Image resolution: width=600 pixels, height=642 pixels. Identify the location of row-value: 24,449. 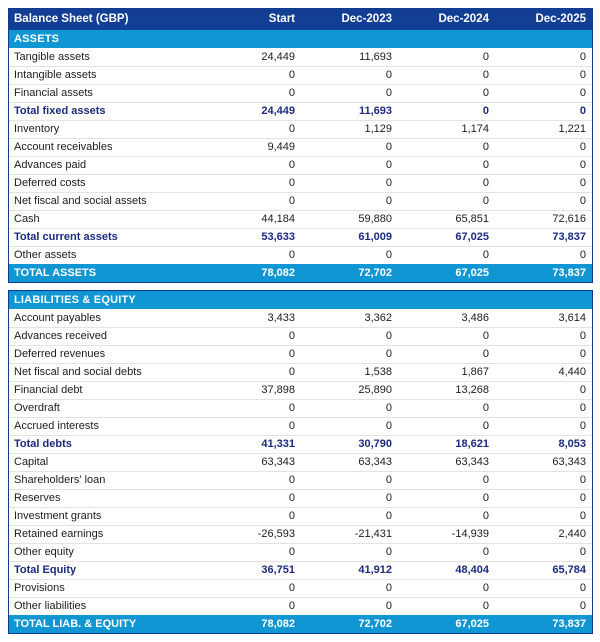
(278, 111).